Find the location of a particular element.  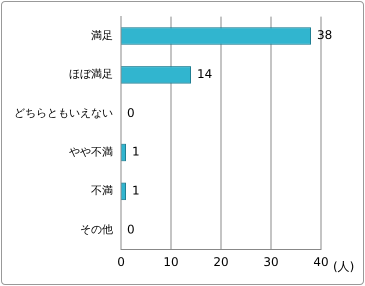

x-tick-label: 0 is located at coordinates (121, 261).